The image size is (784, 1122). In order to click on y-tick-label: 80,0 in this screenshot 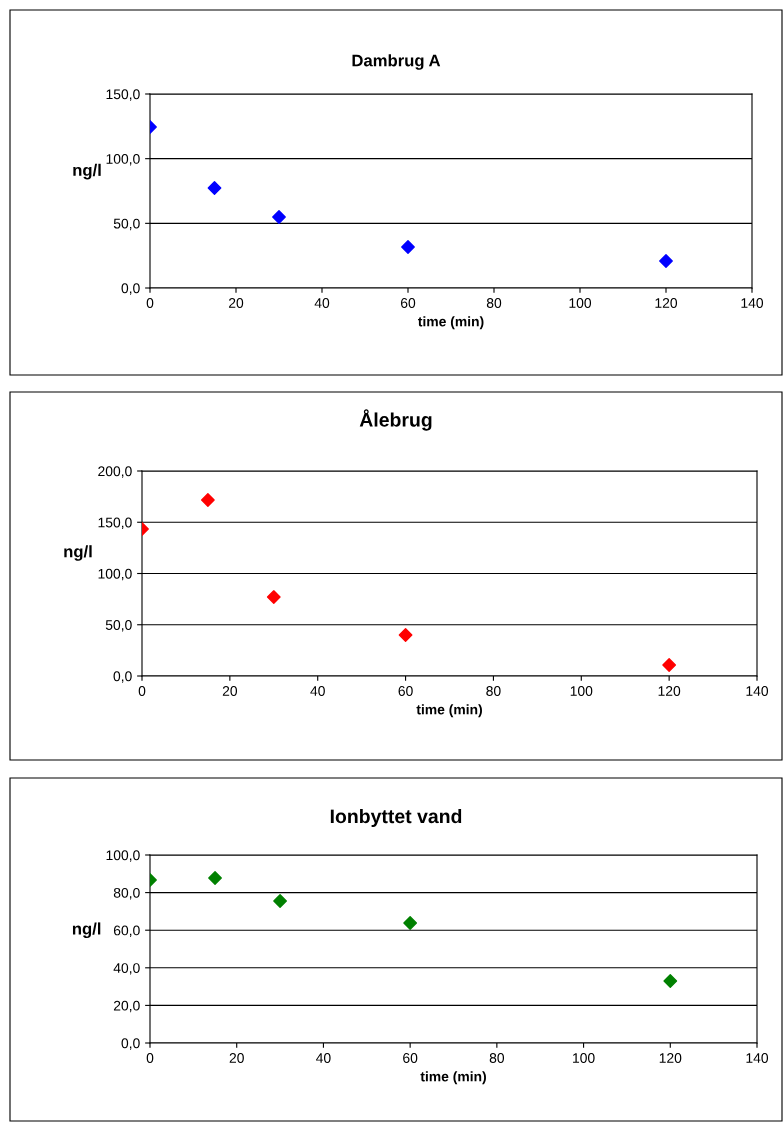, I will do `click(126, 893)`.